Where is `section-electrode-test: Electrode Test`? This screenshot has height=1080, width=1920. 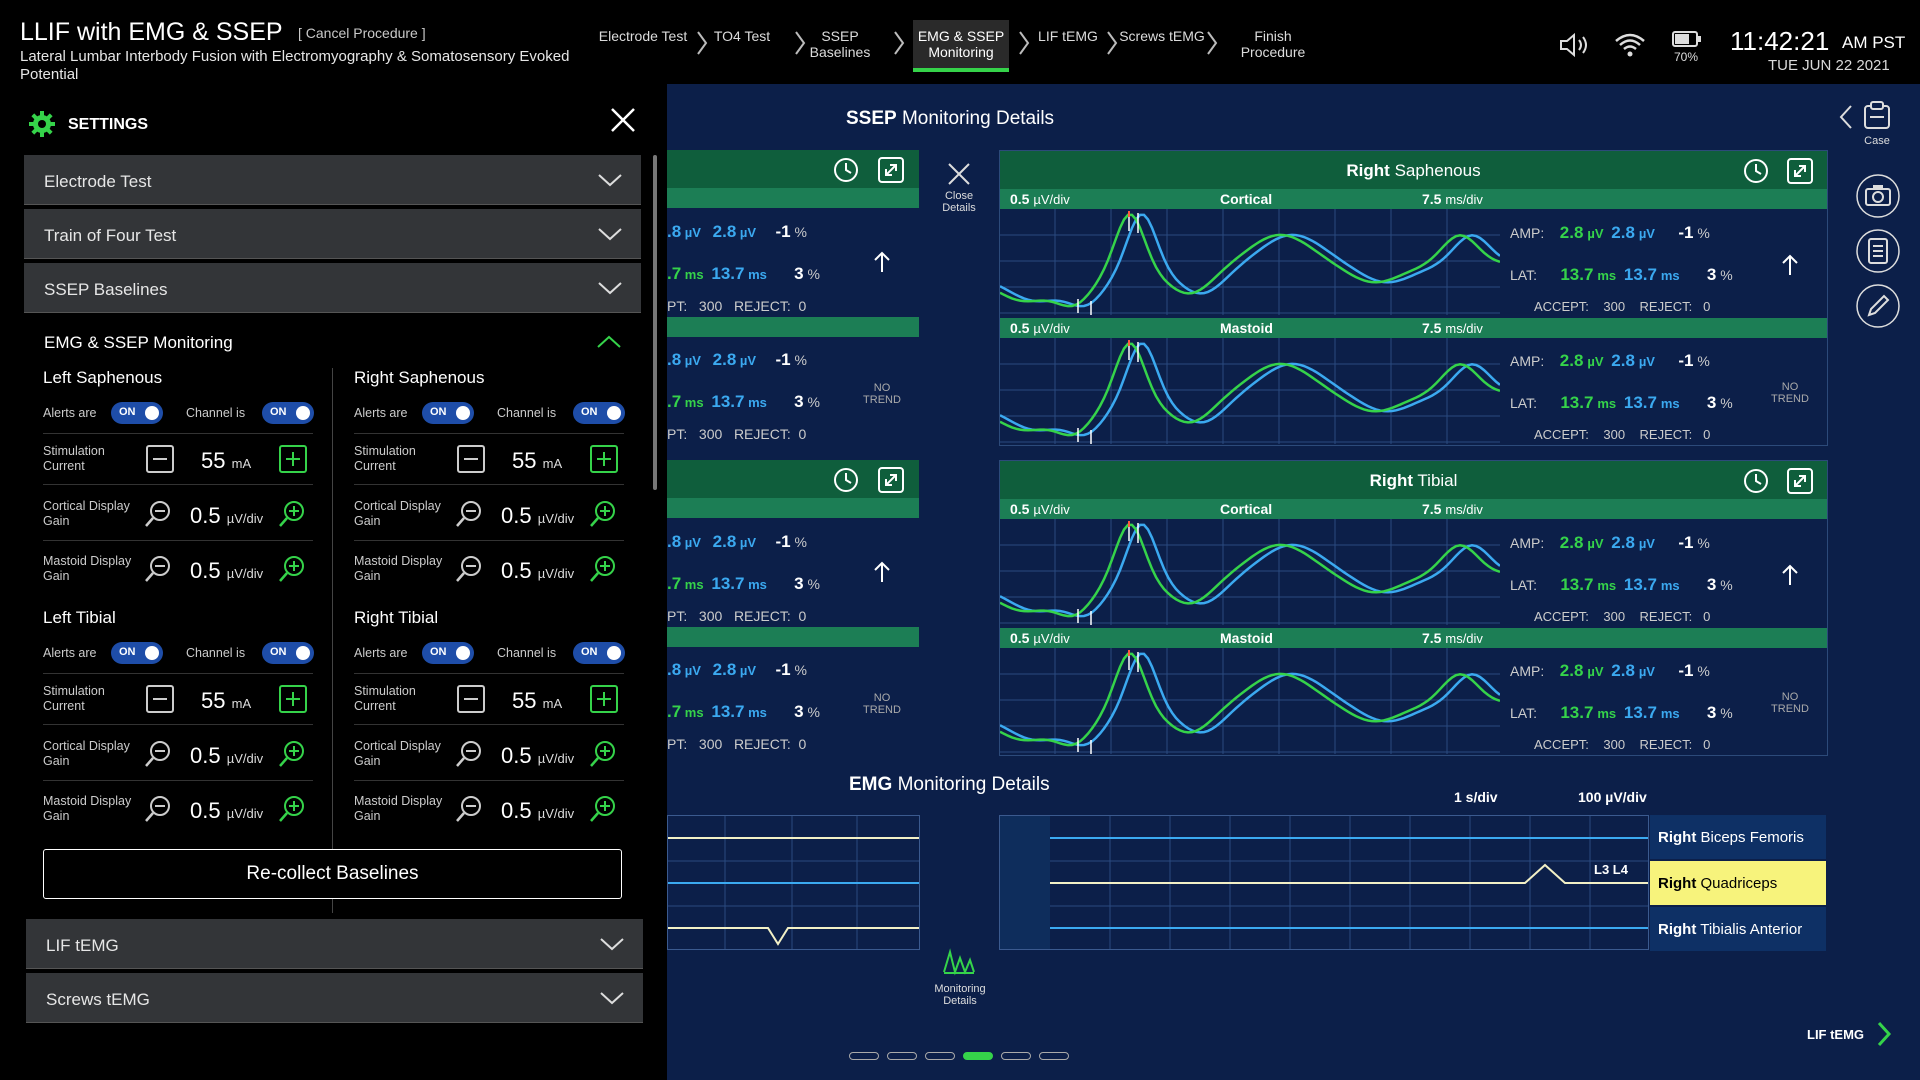
section-electrode-test: Electrode Test is located at coordinates (332, 180).